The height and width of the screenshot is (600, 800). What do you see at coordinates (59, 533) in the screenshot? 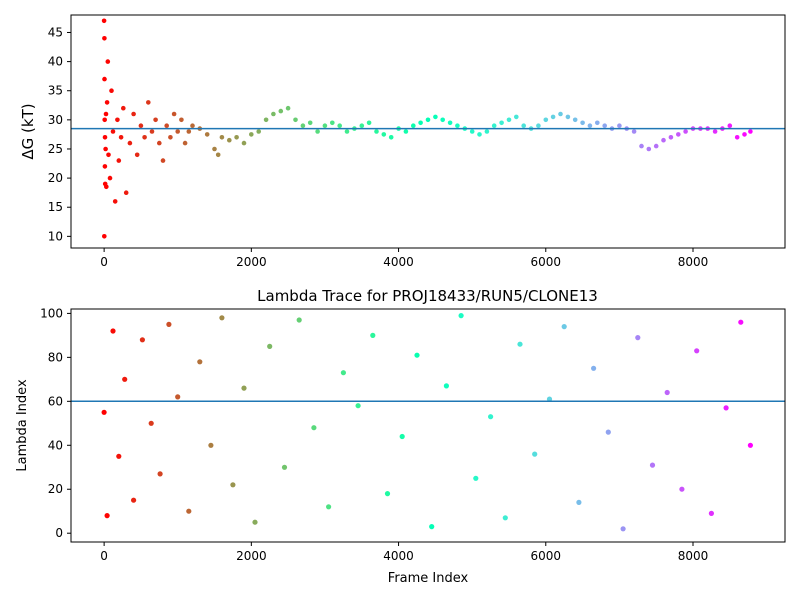
I see `y-tick-label: 0` at bounding box center [59, 533].